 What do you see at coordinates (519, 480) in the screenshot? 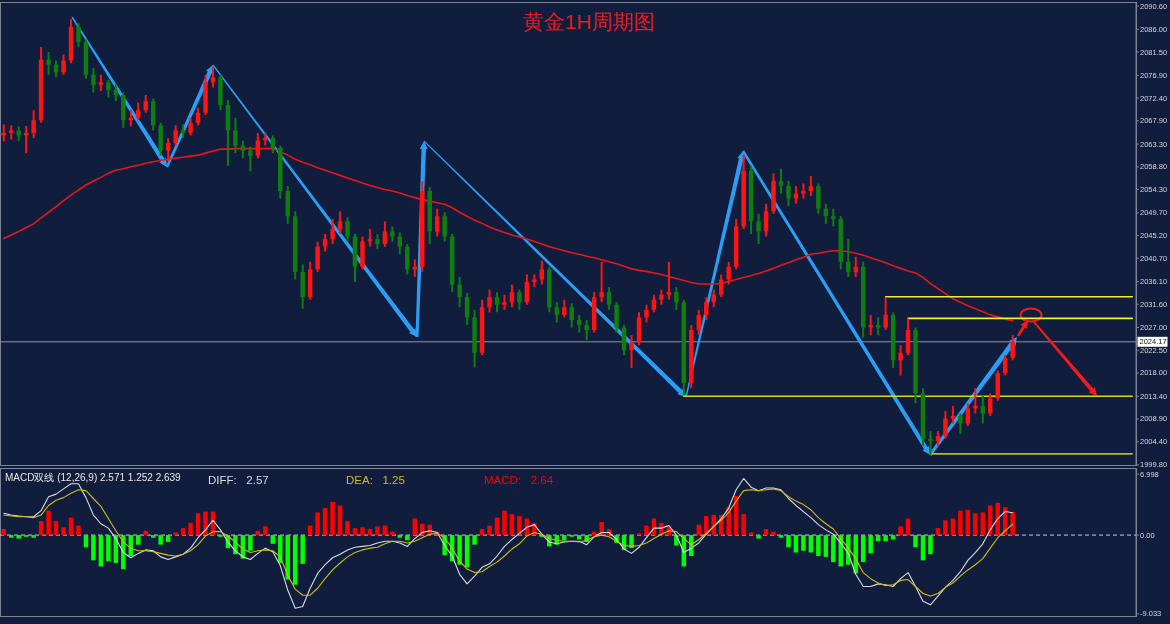
I see `text: MACD: 2.64` at bounding box center [519, 480].